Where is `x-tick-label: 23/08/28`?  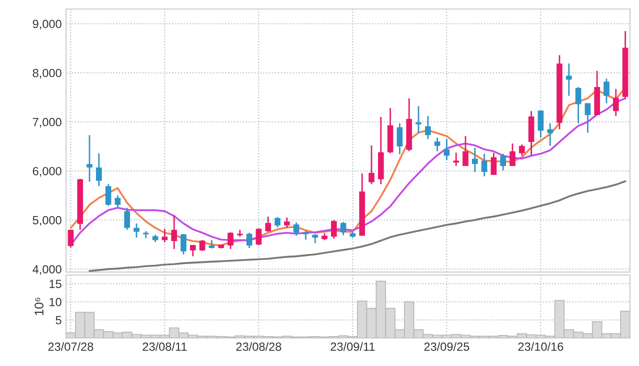
x-tick-label: 23/08/28 is located at coordinates (259, 346).